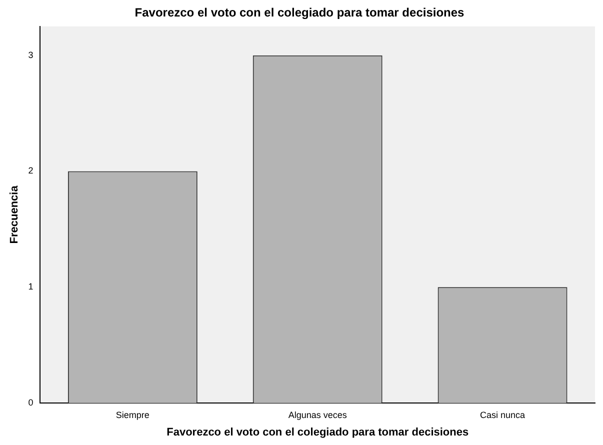  I want to click on chart-title: Favorezco el voto con el colegiado para tomar decisiones, so click(299, 13).